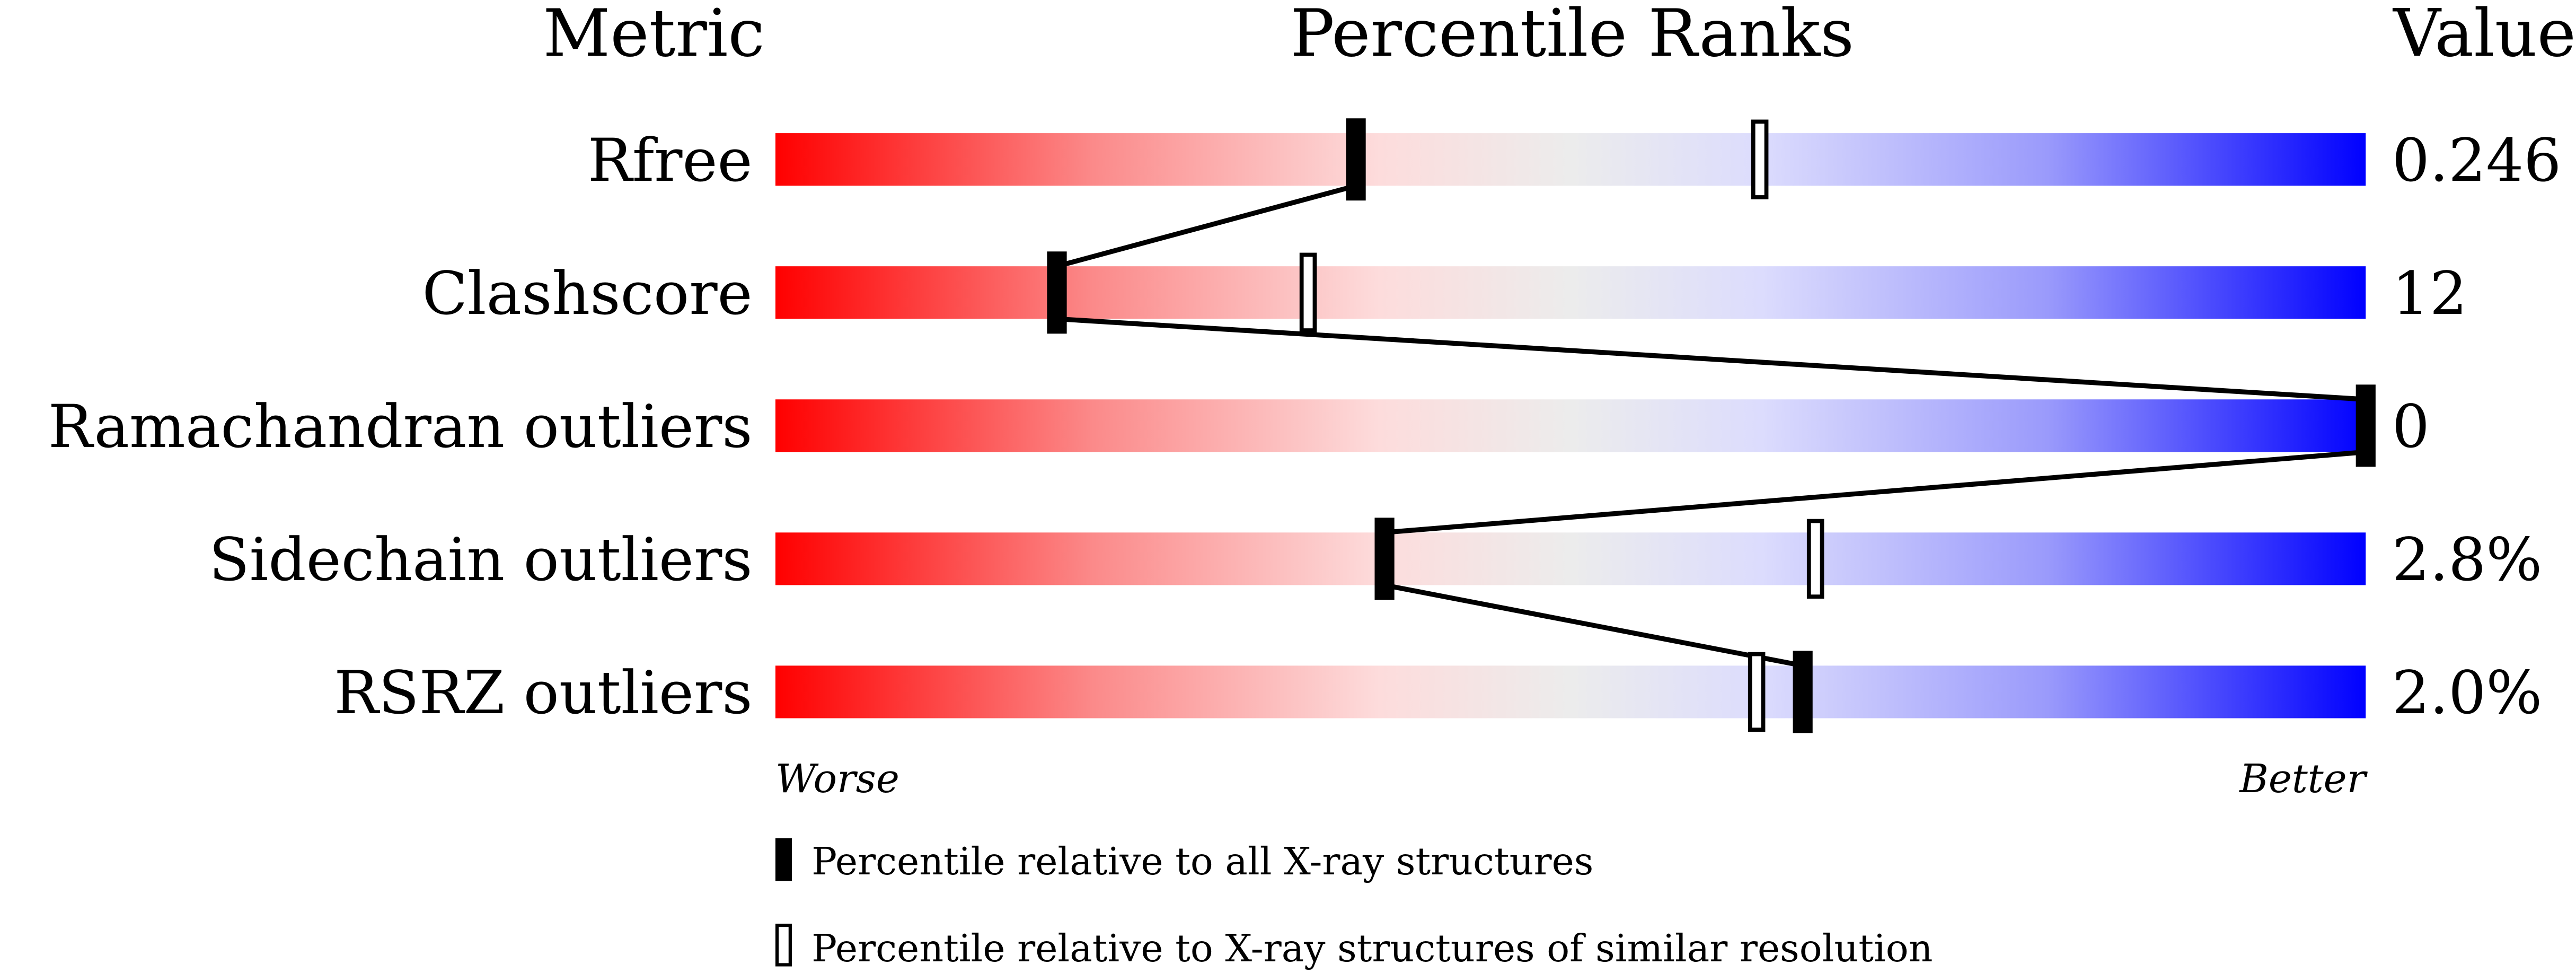  Describe the element at coordinates (2467, 693) in the screenshot. I see `metric-value: 2.0%` at that location.